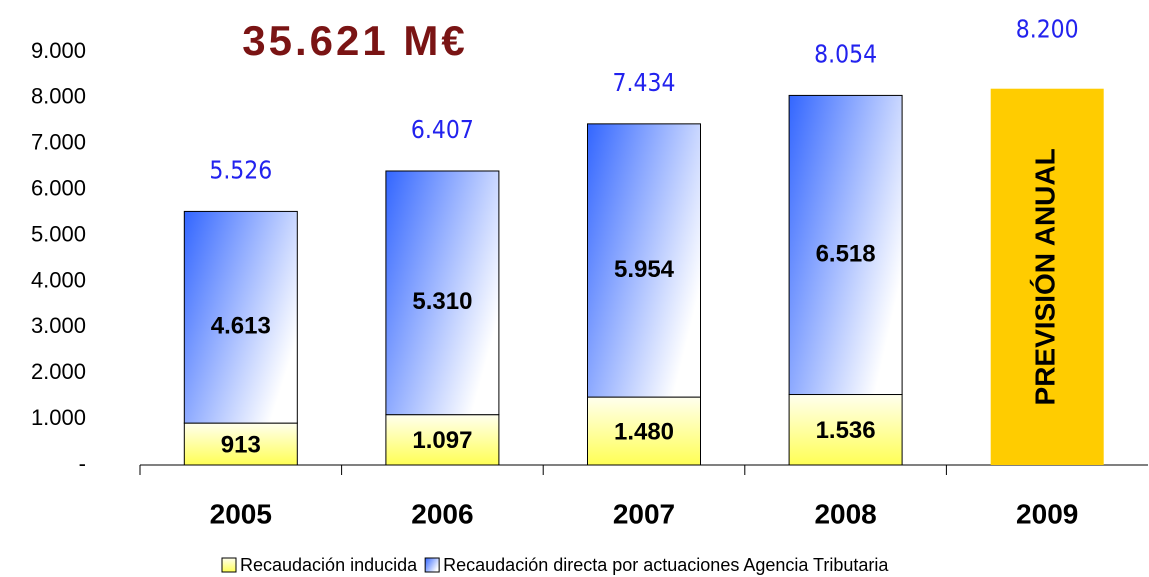 Image resolution: width=1149 pixels, height=577 pixels. Describe the element at coordinates (846, 253) in the screenshot. I see `segment-label: 6.518` at that location.